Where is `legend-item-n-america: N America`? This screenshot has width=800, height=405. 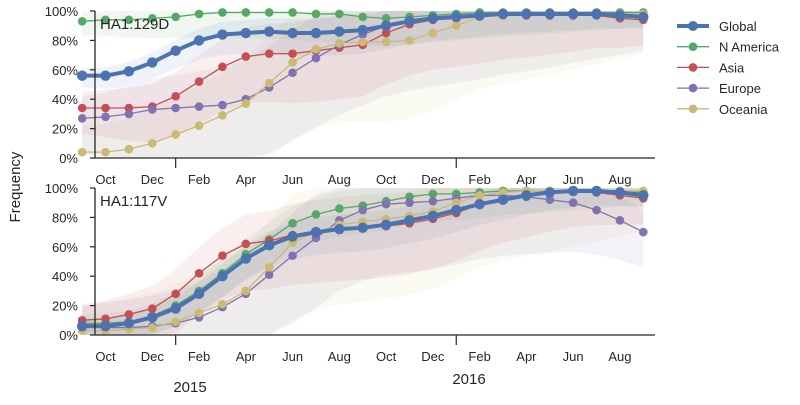 legend-item-n-america: N America is located at coordinates (728, 47).